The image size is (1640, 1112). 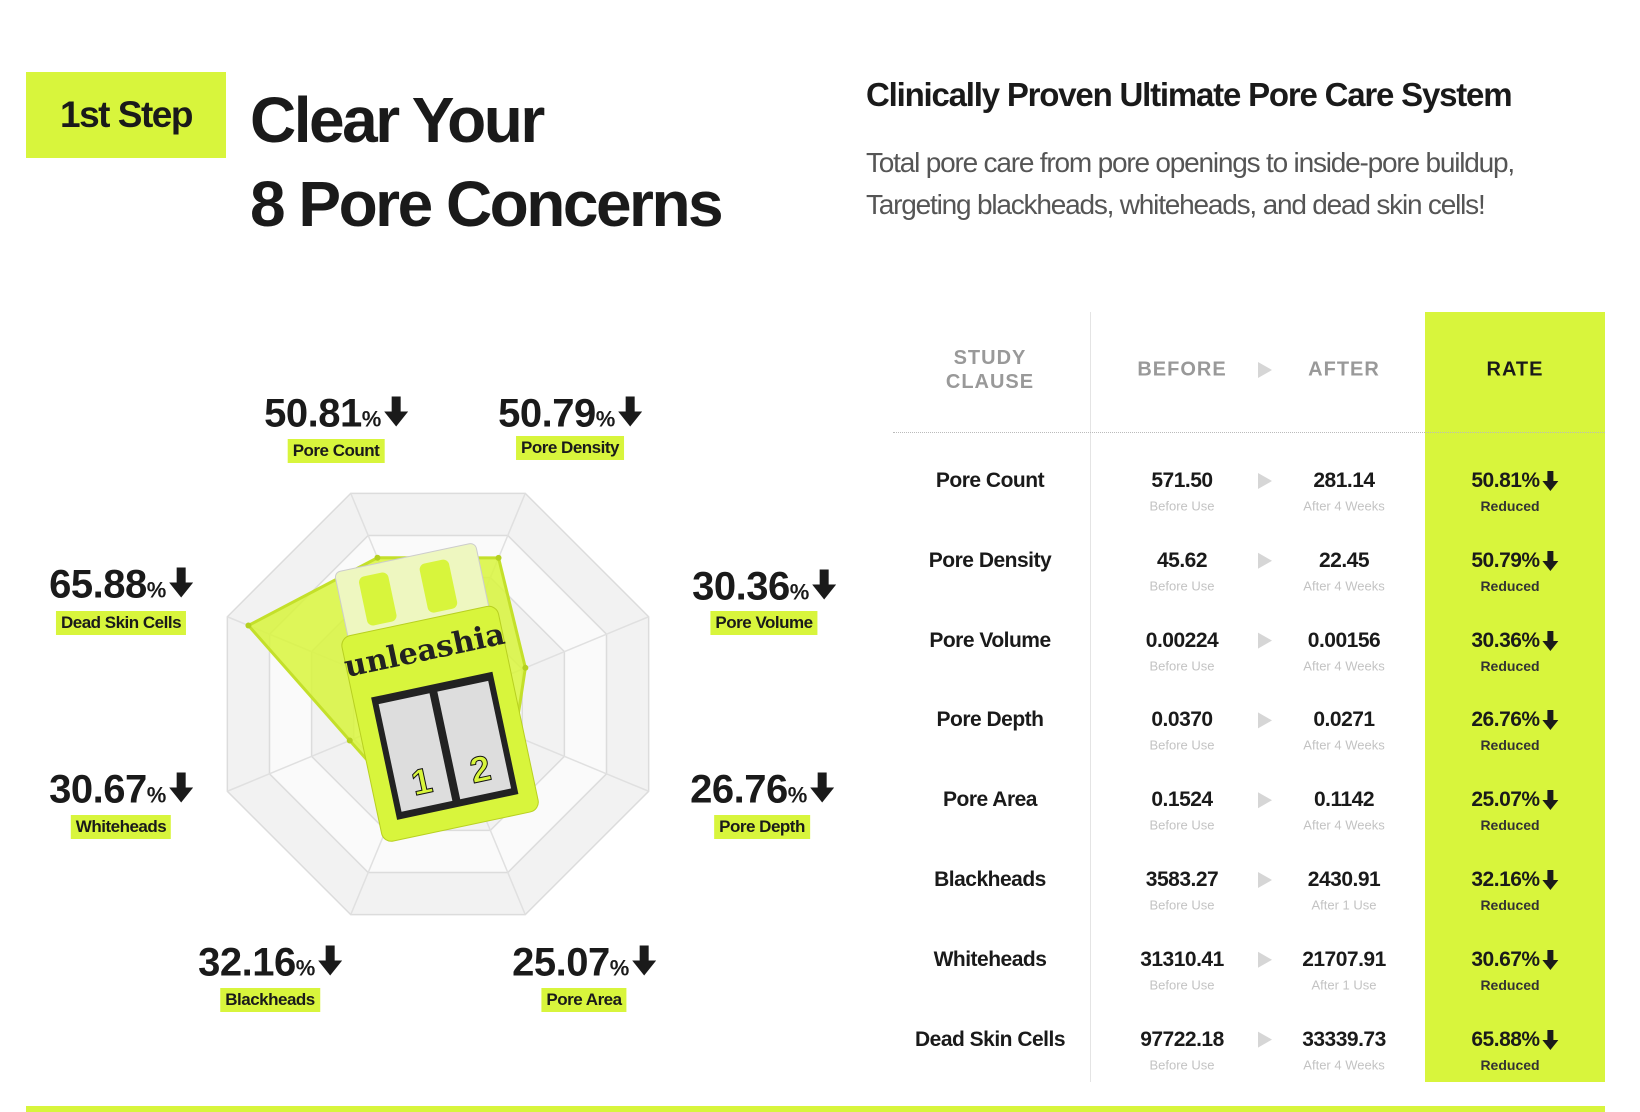 What do you see at coordinates (270, 1000) in the screenshot?
I see `radar-category: Blackheads` at bounding box center [270, 1000].